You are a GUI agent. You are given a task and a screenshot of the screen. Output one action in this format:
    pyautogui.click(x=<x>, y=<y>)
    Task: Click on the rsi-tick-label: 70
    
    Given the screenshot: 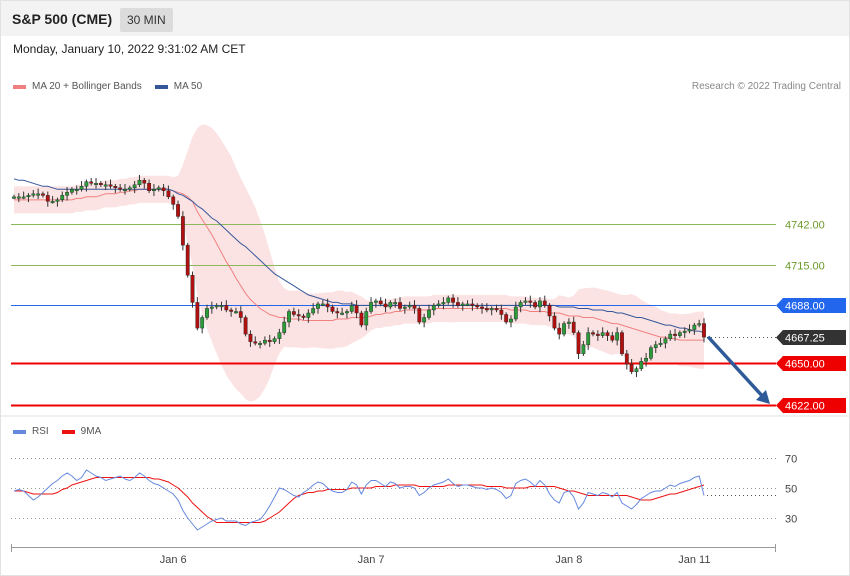 What is the action you would take?
    pyautogui.click(x=791, y=460)
    